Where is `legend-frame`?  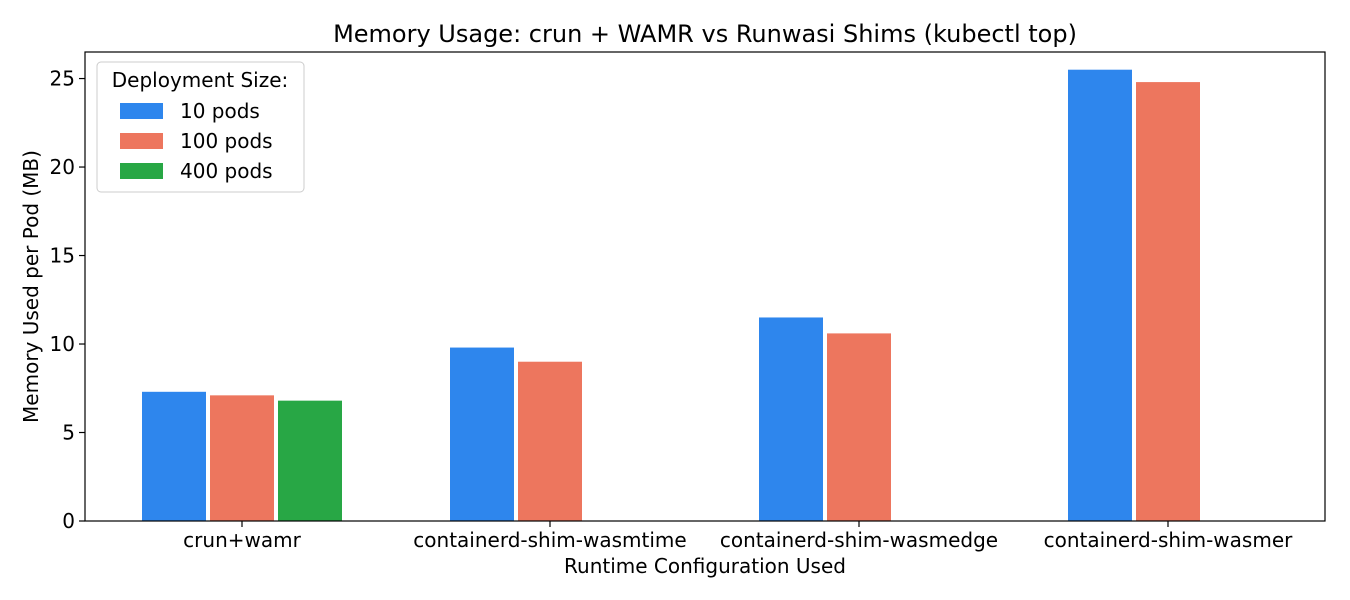 legend-frame is located at coordinates (200, 127).